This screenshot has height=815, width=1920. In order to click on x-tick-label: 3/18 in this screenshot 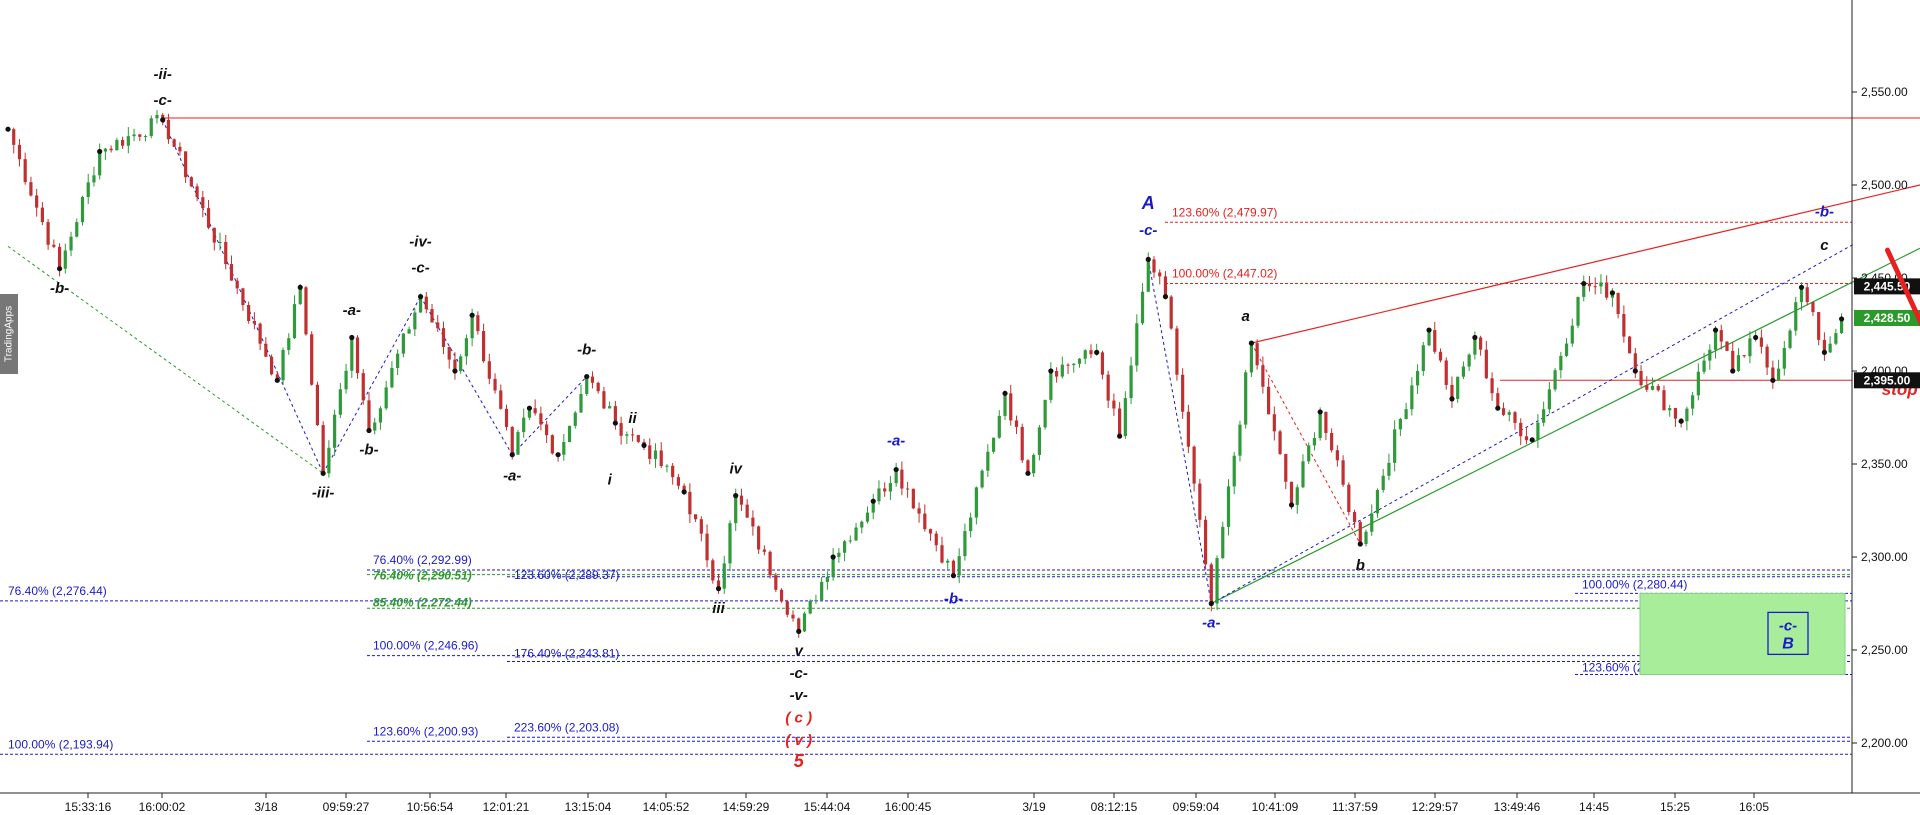, I will do `click(266, 807)`.